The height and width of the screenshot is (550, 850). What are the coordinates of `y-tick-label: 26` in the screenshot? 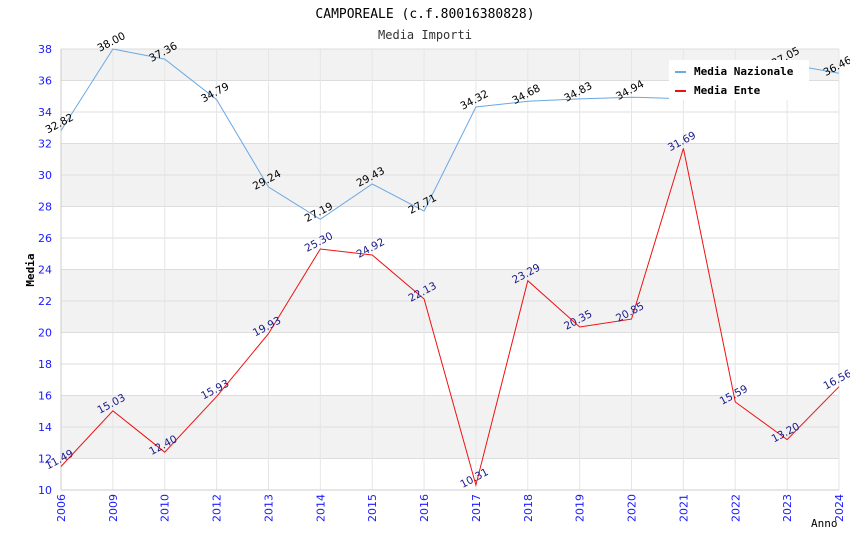 It's located at (45, 238).